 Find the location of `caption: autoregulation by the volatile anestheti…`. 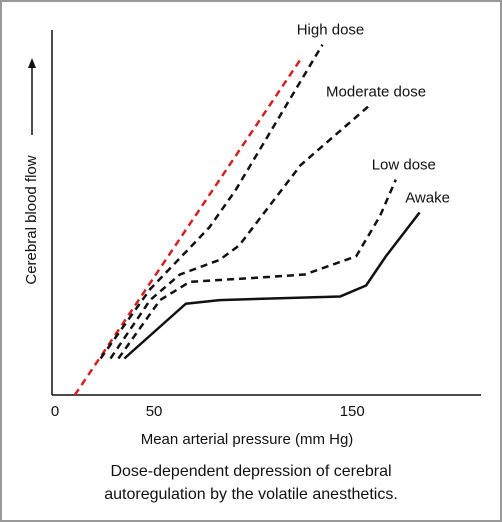

caption: autoregulation by the volatile anestheti… is located at coordinates (251, 494).